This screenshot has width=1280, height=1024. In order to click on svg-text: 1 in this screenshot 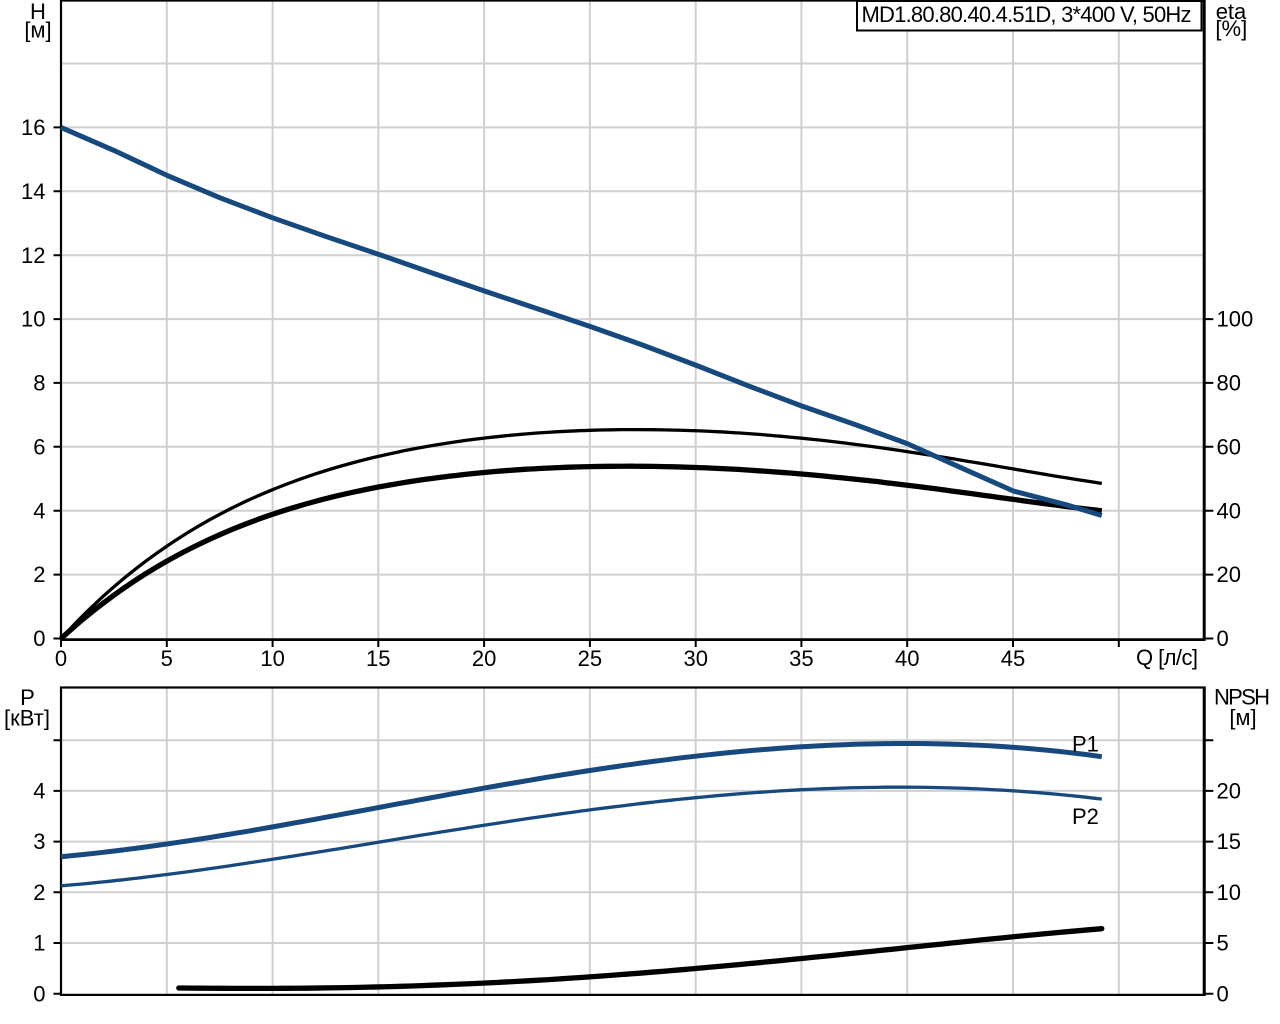, I will do `click(39, 943)`.